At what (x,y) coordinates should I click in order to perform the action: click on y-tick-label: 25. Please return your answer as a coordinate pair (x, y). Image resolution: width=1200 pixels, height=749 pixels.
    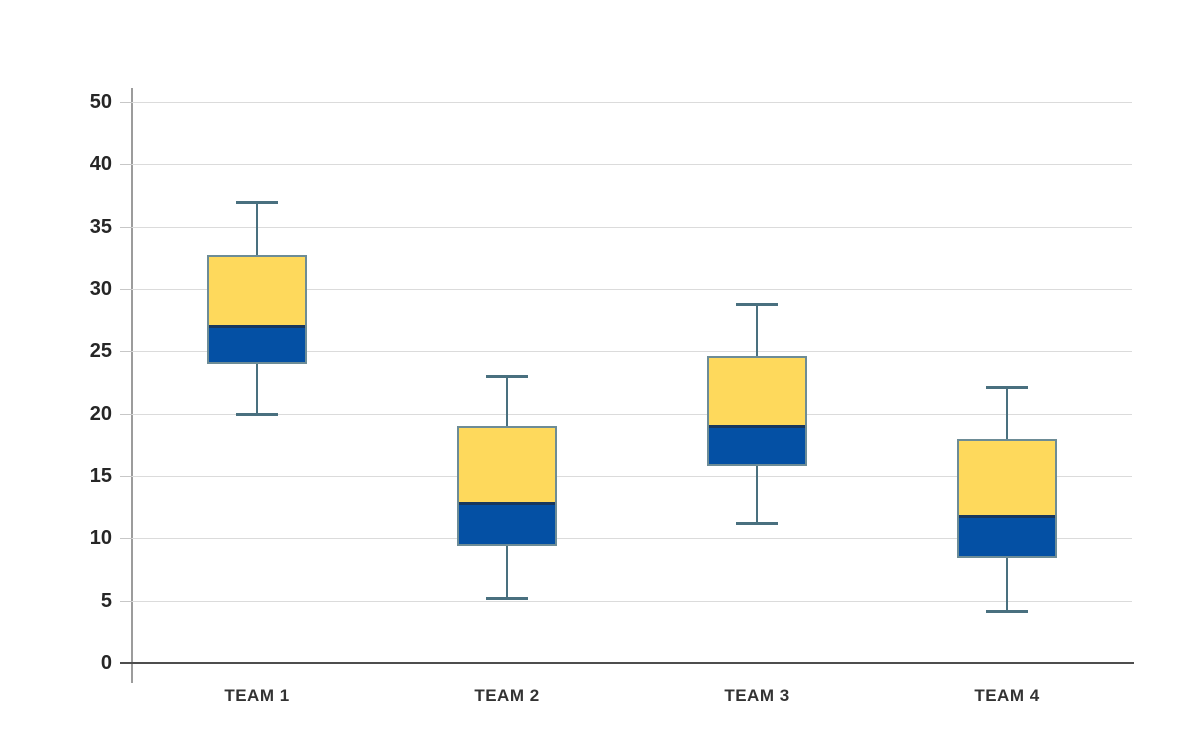
    Looking at the image, I should click on (100, 351).